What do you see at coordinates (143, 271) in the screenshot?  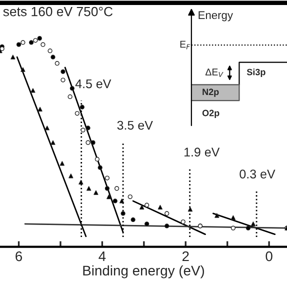 I see `x-axis-title: Binding energy (eV)` at bounding box center [143, 271].